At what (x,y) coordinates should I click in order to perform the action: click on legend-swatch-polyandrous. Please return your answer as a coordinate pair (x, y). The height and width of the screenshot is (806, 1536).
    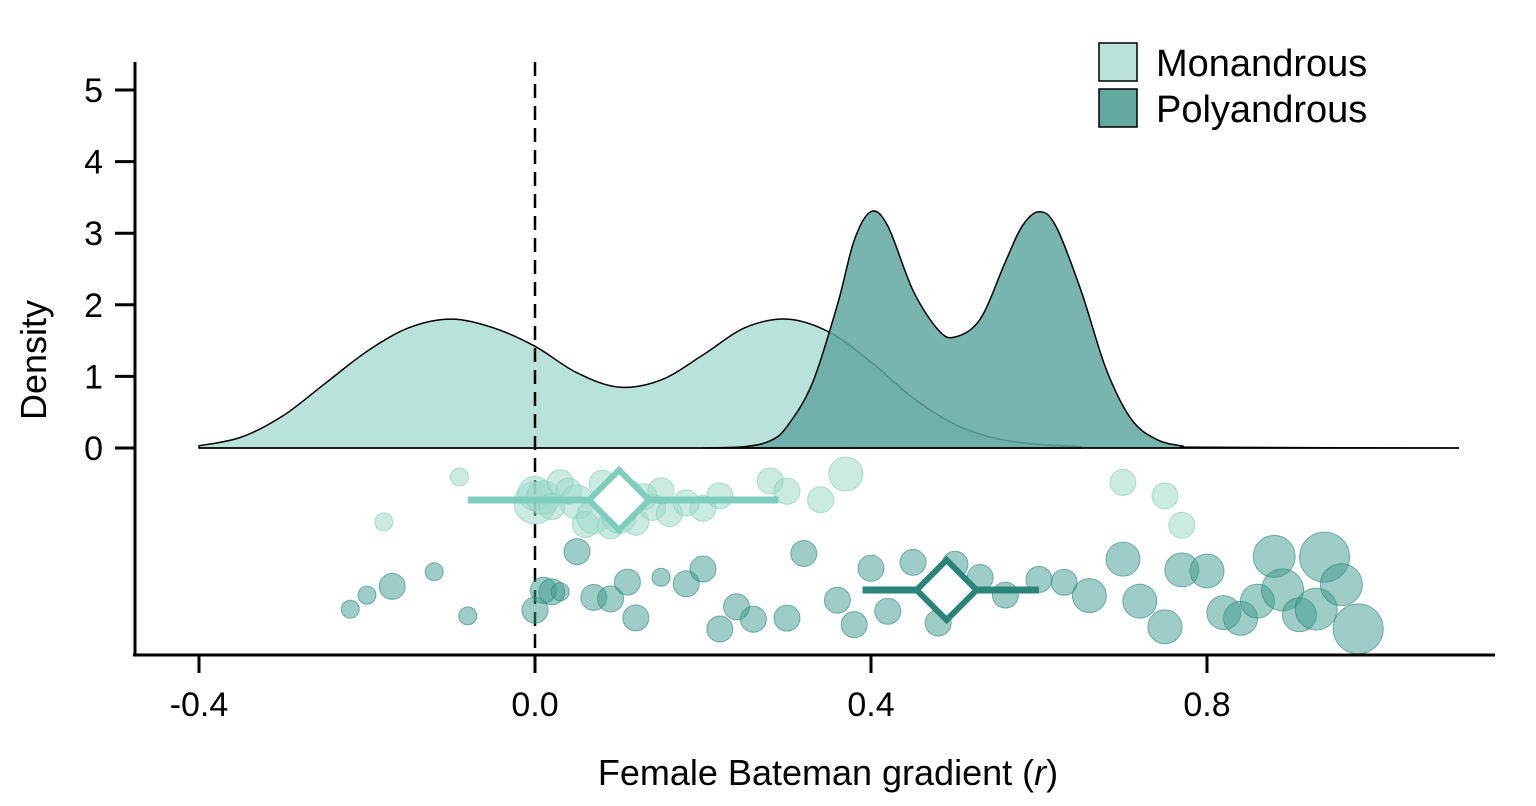
    Looking at the image, I should click on (1118, 108).